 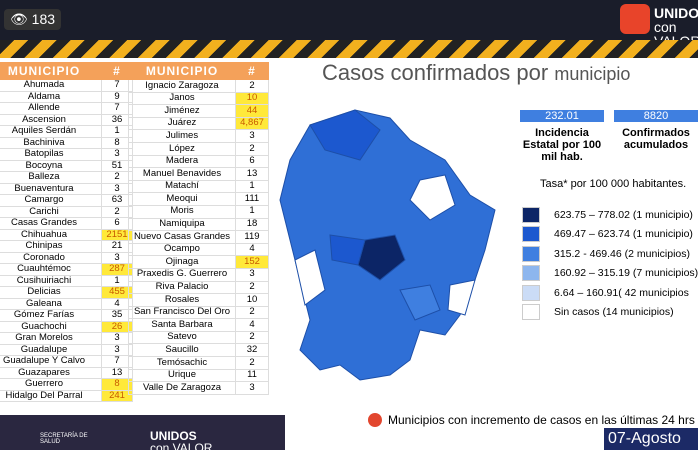 What do you see at coordinates (198, 337) in the screenshot?
I see `row: Satevo 2` at bounding box center [198, 337].